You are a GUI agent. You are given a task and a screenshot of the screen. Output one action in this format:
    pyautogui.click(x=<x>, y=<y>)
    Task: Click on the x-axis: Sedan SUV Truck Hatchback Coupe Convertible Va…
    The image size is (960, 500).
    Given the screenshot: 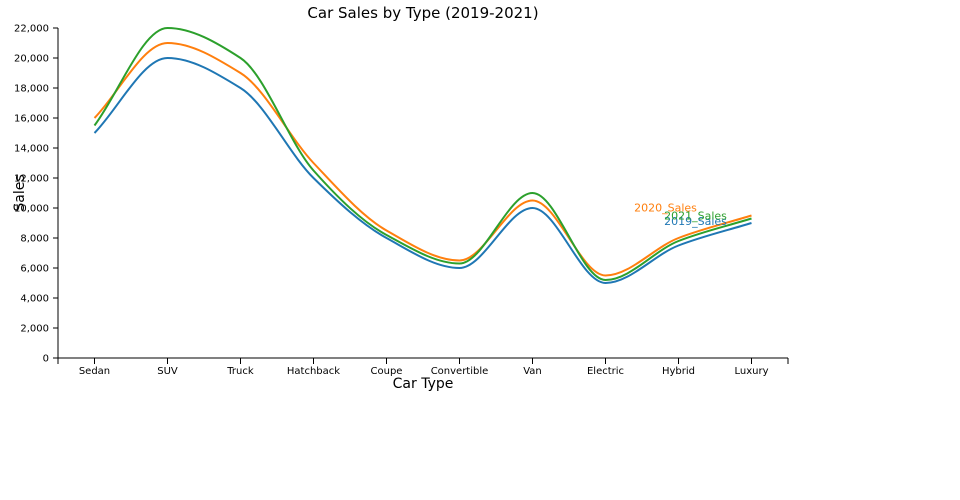 What is the action you would take?
    pyautogui.click(x=423, y=367)
    